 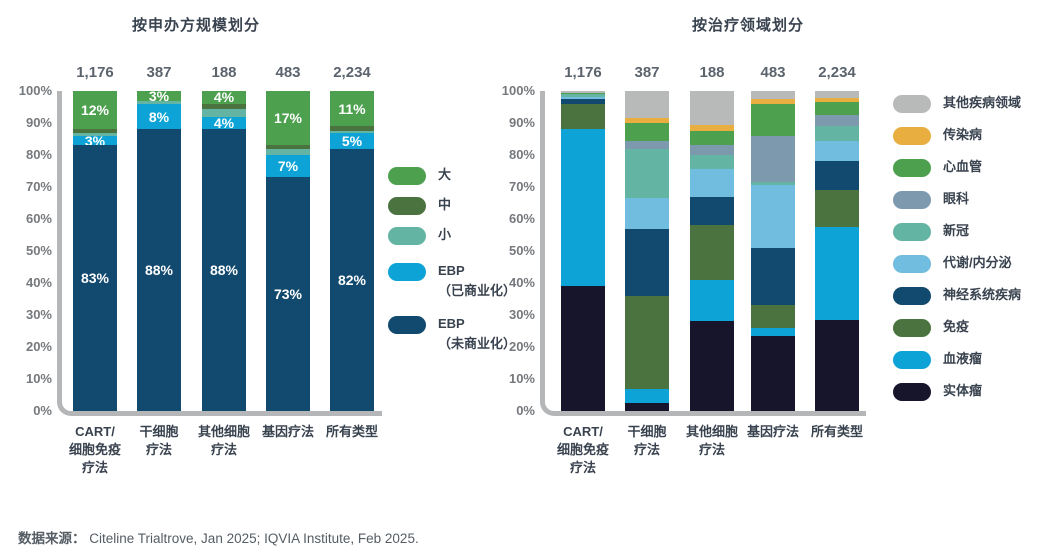 What do you see at coordinates (963, 390) in the screenshot?
I see `legend-label-line: 实体瘤` at bounding box center [963, 390].